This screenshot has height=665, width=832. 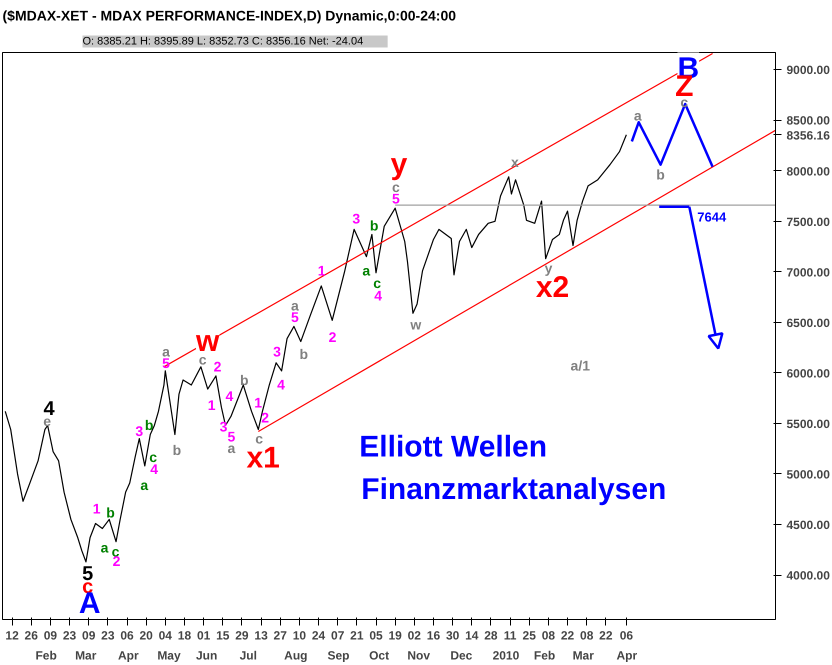 I want to click on y-tick-label: 8000.00, so click(x=808, y=171).